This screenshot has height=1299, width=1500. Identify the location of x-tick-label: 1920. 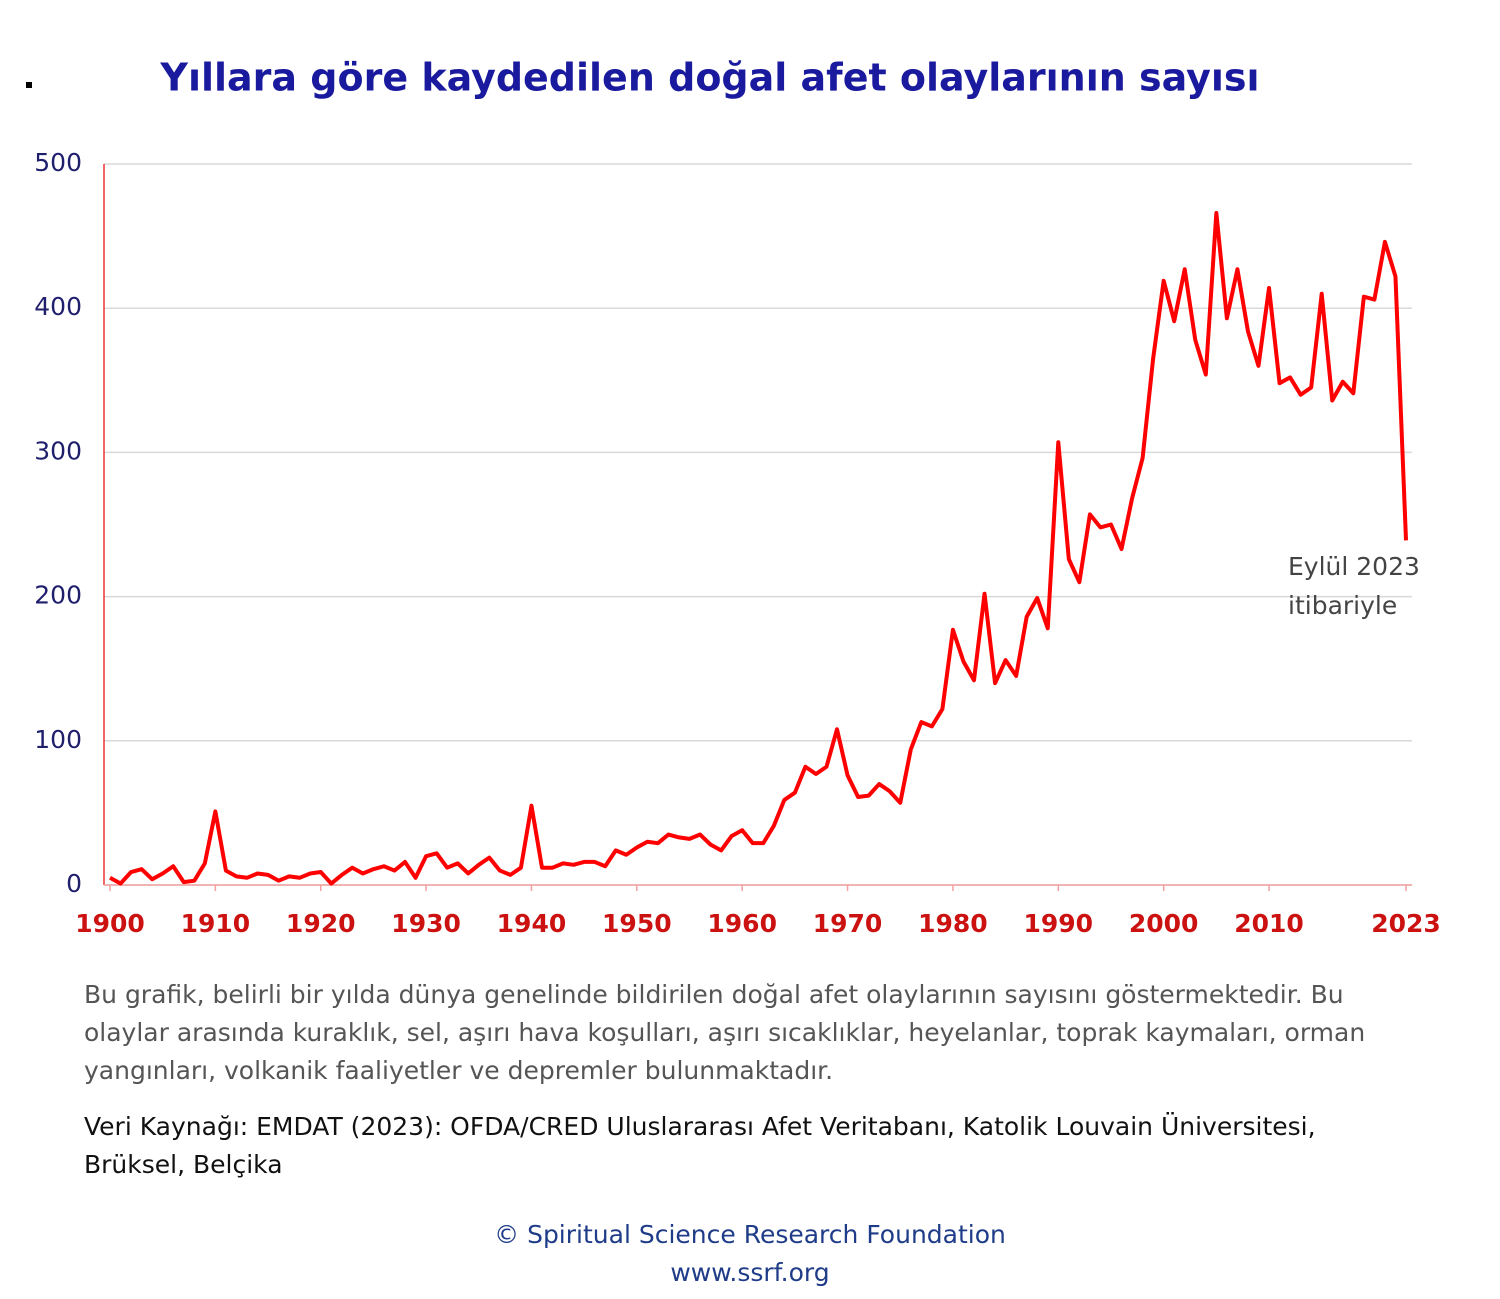
(321, 923).